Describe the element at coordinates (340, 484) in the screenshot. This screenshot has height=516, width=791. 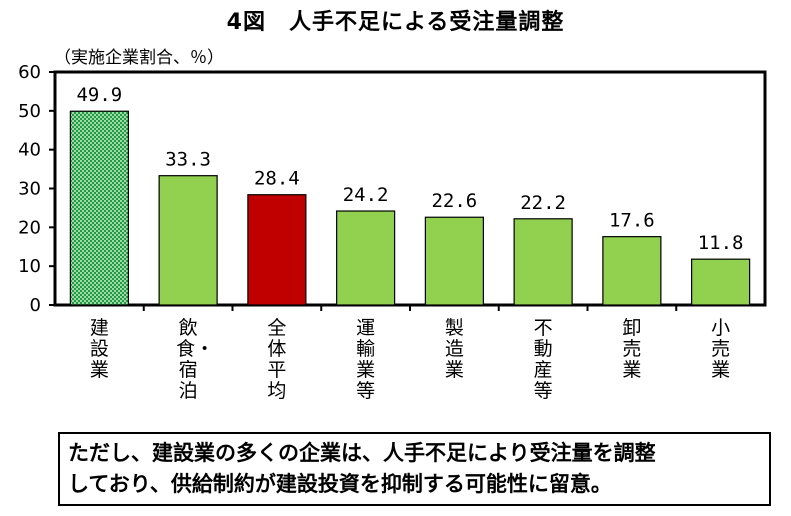
I see `note-line-2: しており、供給制約が建設投資を抑制する可能性に留意。` at that location.